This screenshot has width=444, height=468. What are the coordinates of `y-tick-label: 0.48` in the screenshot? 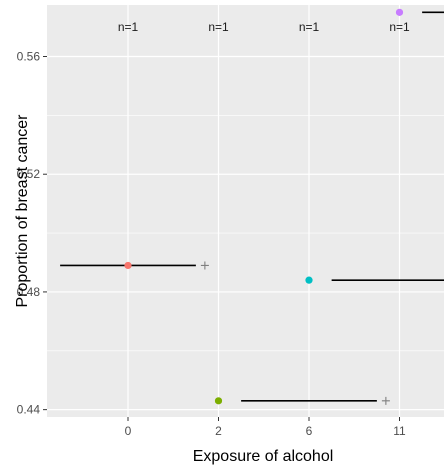 It's located at (29, 292).